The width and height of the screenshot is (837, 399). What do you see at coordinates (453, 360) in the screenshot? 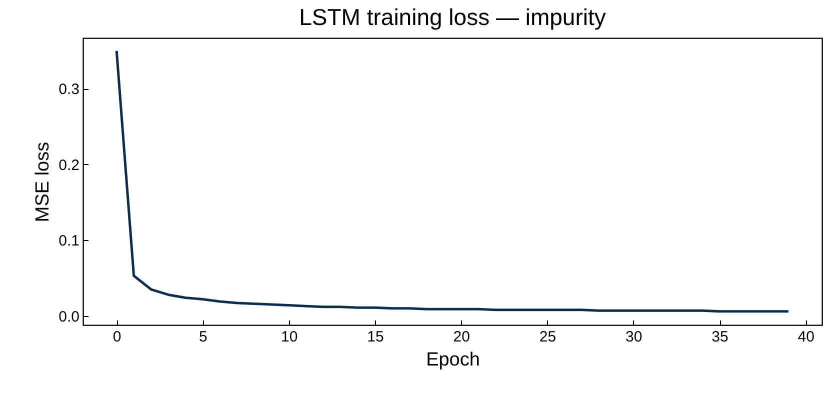
I see `x-axis-title: Epoch` at bounding box center [453, 360].